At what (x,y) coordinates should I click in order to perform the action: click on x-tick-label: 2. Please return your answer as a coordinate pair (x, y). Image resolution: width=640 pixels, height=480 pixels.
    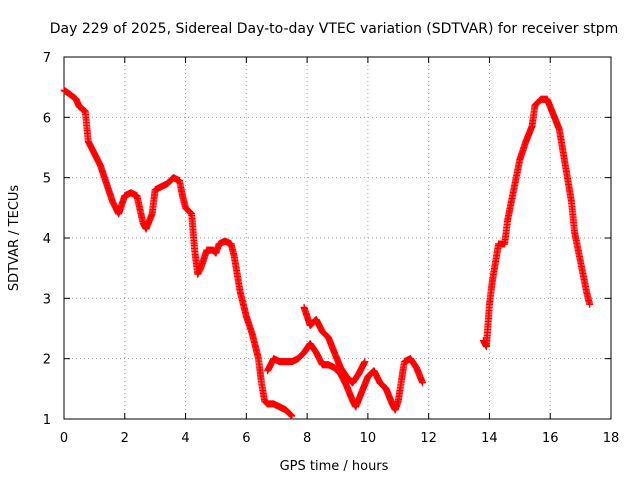
    Looking at the image, I should click on (125, 438).